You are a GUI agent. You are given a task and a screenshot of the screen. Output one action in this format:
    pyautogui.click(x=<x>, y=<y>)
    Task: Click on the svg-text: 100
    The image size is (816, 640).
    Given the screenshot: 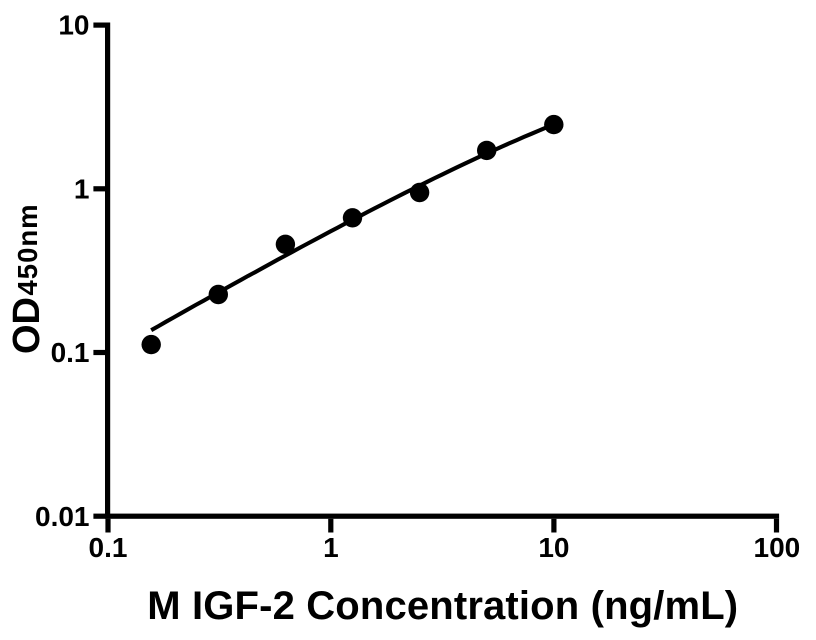 What is the action you would take?
    pyautogui.click(x=777, y=547)
    